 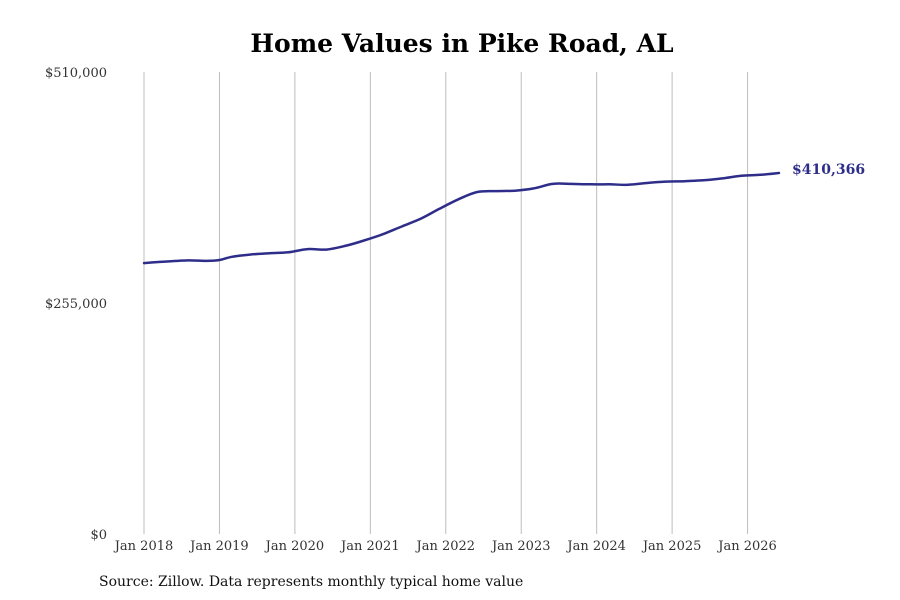 What do you see at coordinates (369, 546) in the screenshot?
I see `x-tick-label: Jan 2021` at bounding box center [369, 546].